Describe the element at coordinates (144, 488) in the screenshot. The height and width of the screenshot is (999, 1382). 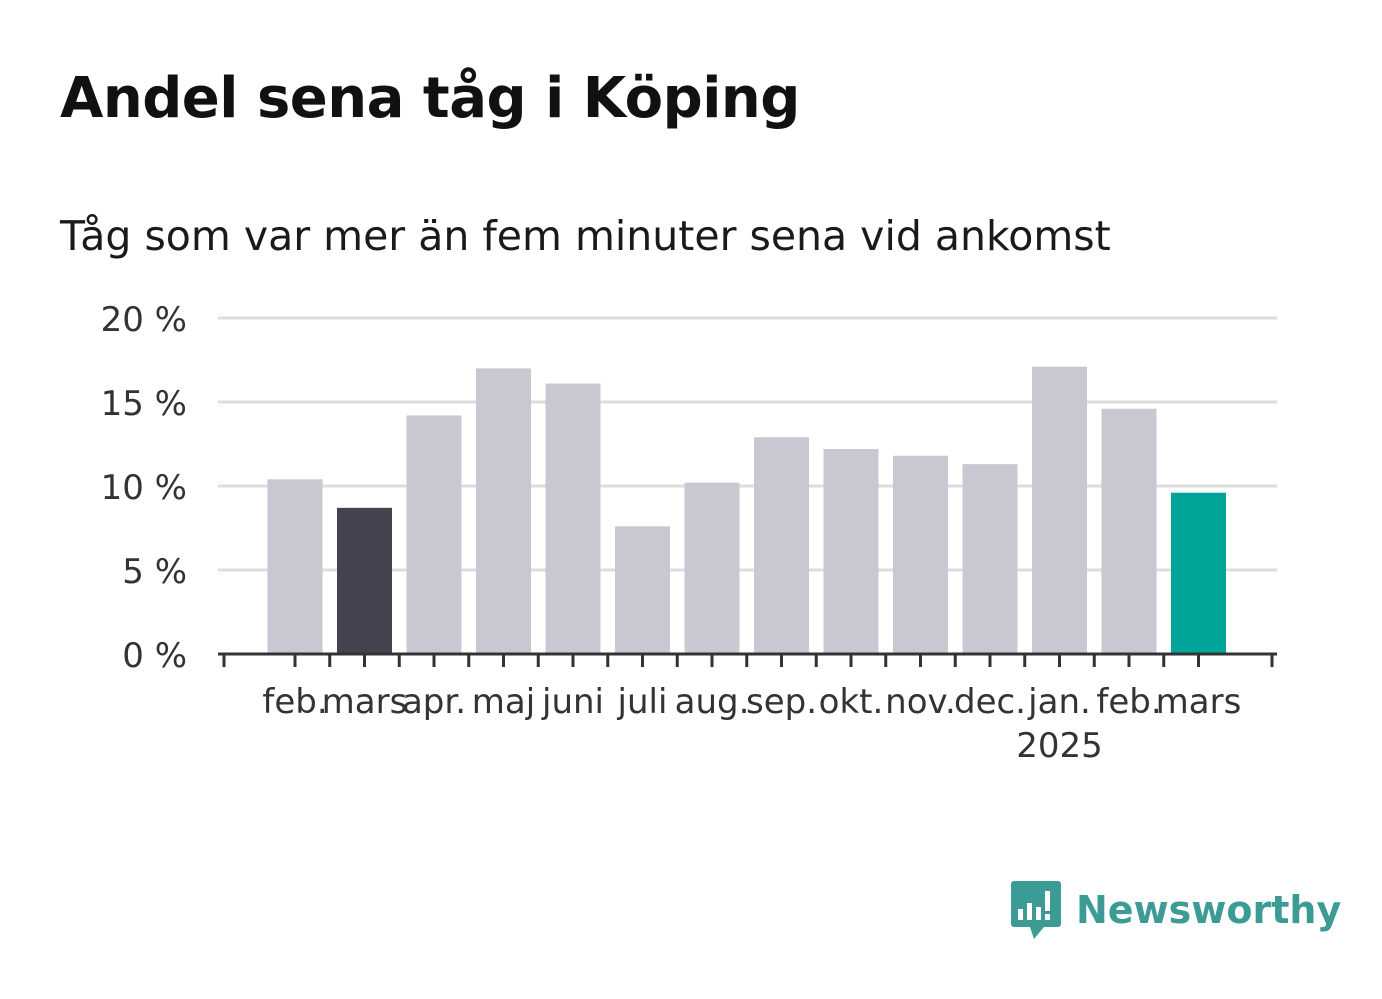
I see `y-tick-label: 10 %` at that location.